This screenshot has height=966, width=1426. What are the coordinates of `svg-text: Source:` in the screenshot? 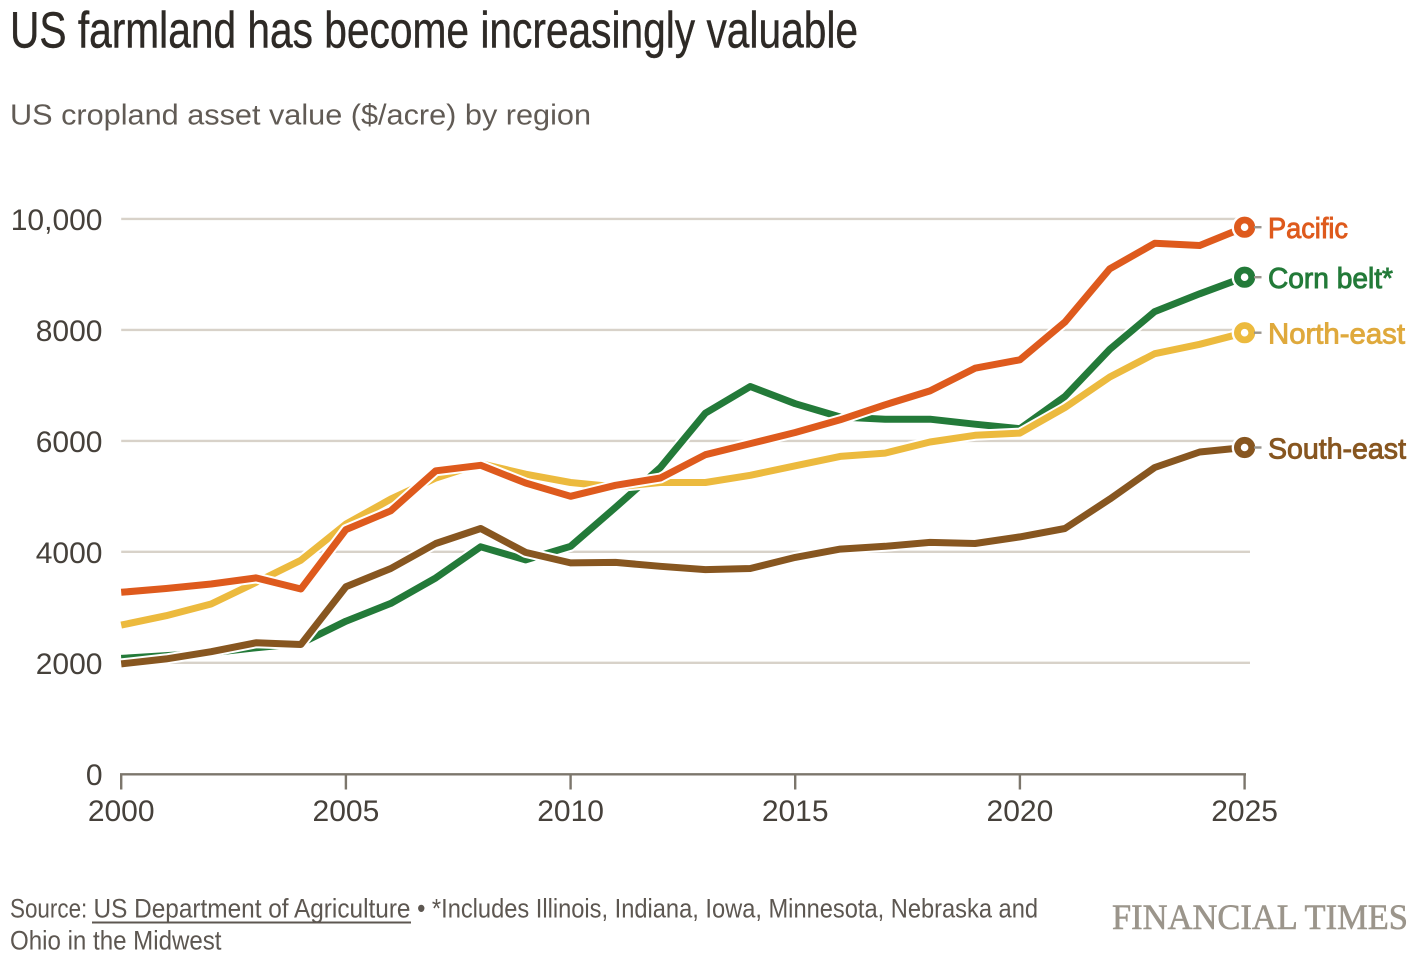 It's located at (52, 909).